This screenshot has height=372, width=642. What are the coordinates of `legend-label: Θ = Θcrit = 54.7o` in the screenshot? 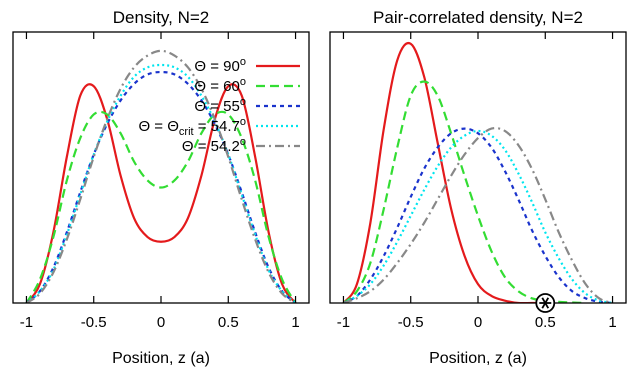 It's located at (192, 127).